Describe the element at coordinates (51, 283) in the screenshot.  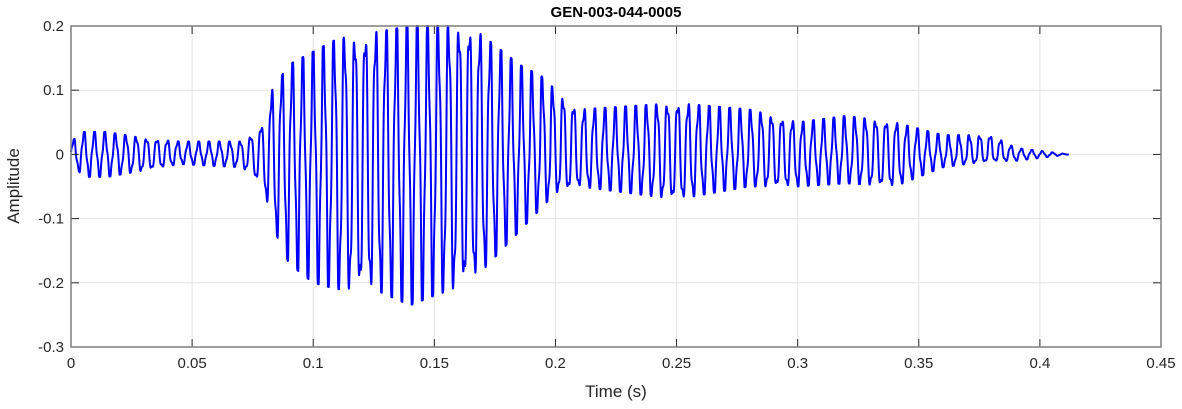
I see `y-tick-label: -0.2` at that location.